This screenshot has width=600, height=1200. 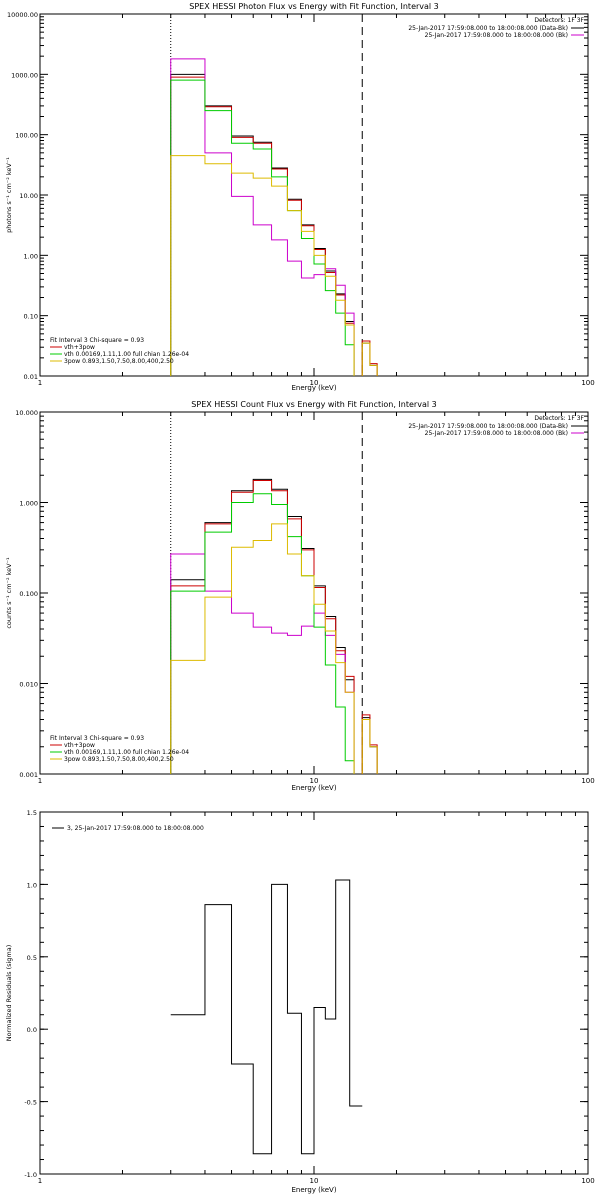 I want to click on y-tick-label: 0.01, so click(x=31, y=377).